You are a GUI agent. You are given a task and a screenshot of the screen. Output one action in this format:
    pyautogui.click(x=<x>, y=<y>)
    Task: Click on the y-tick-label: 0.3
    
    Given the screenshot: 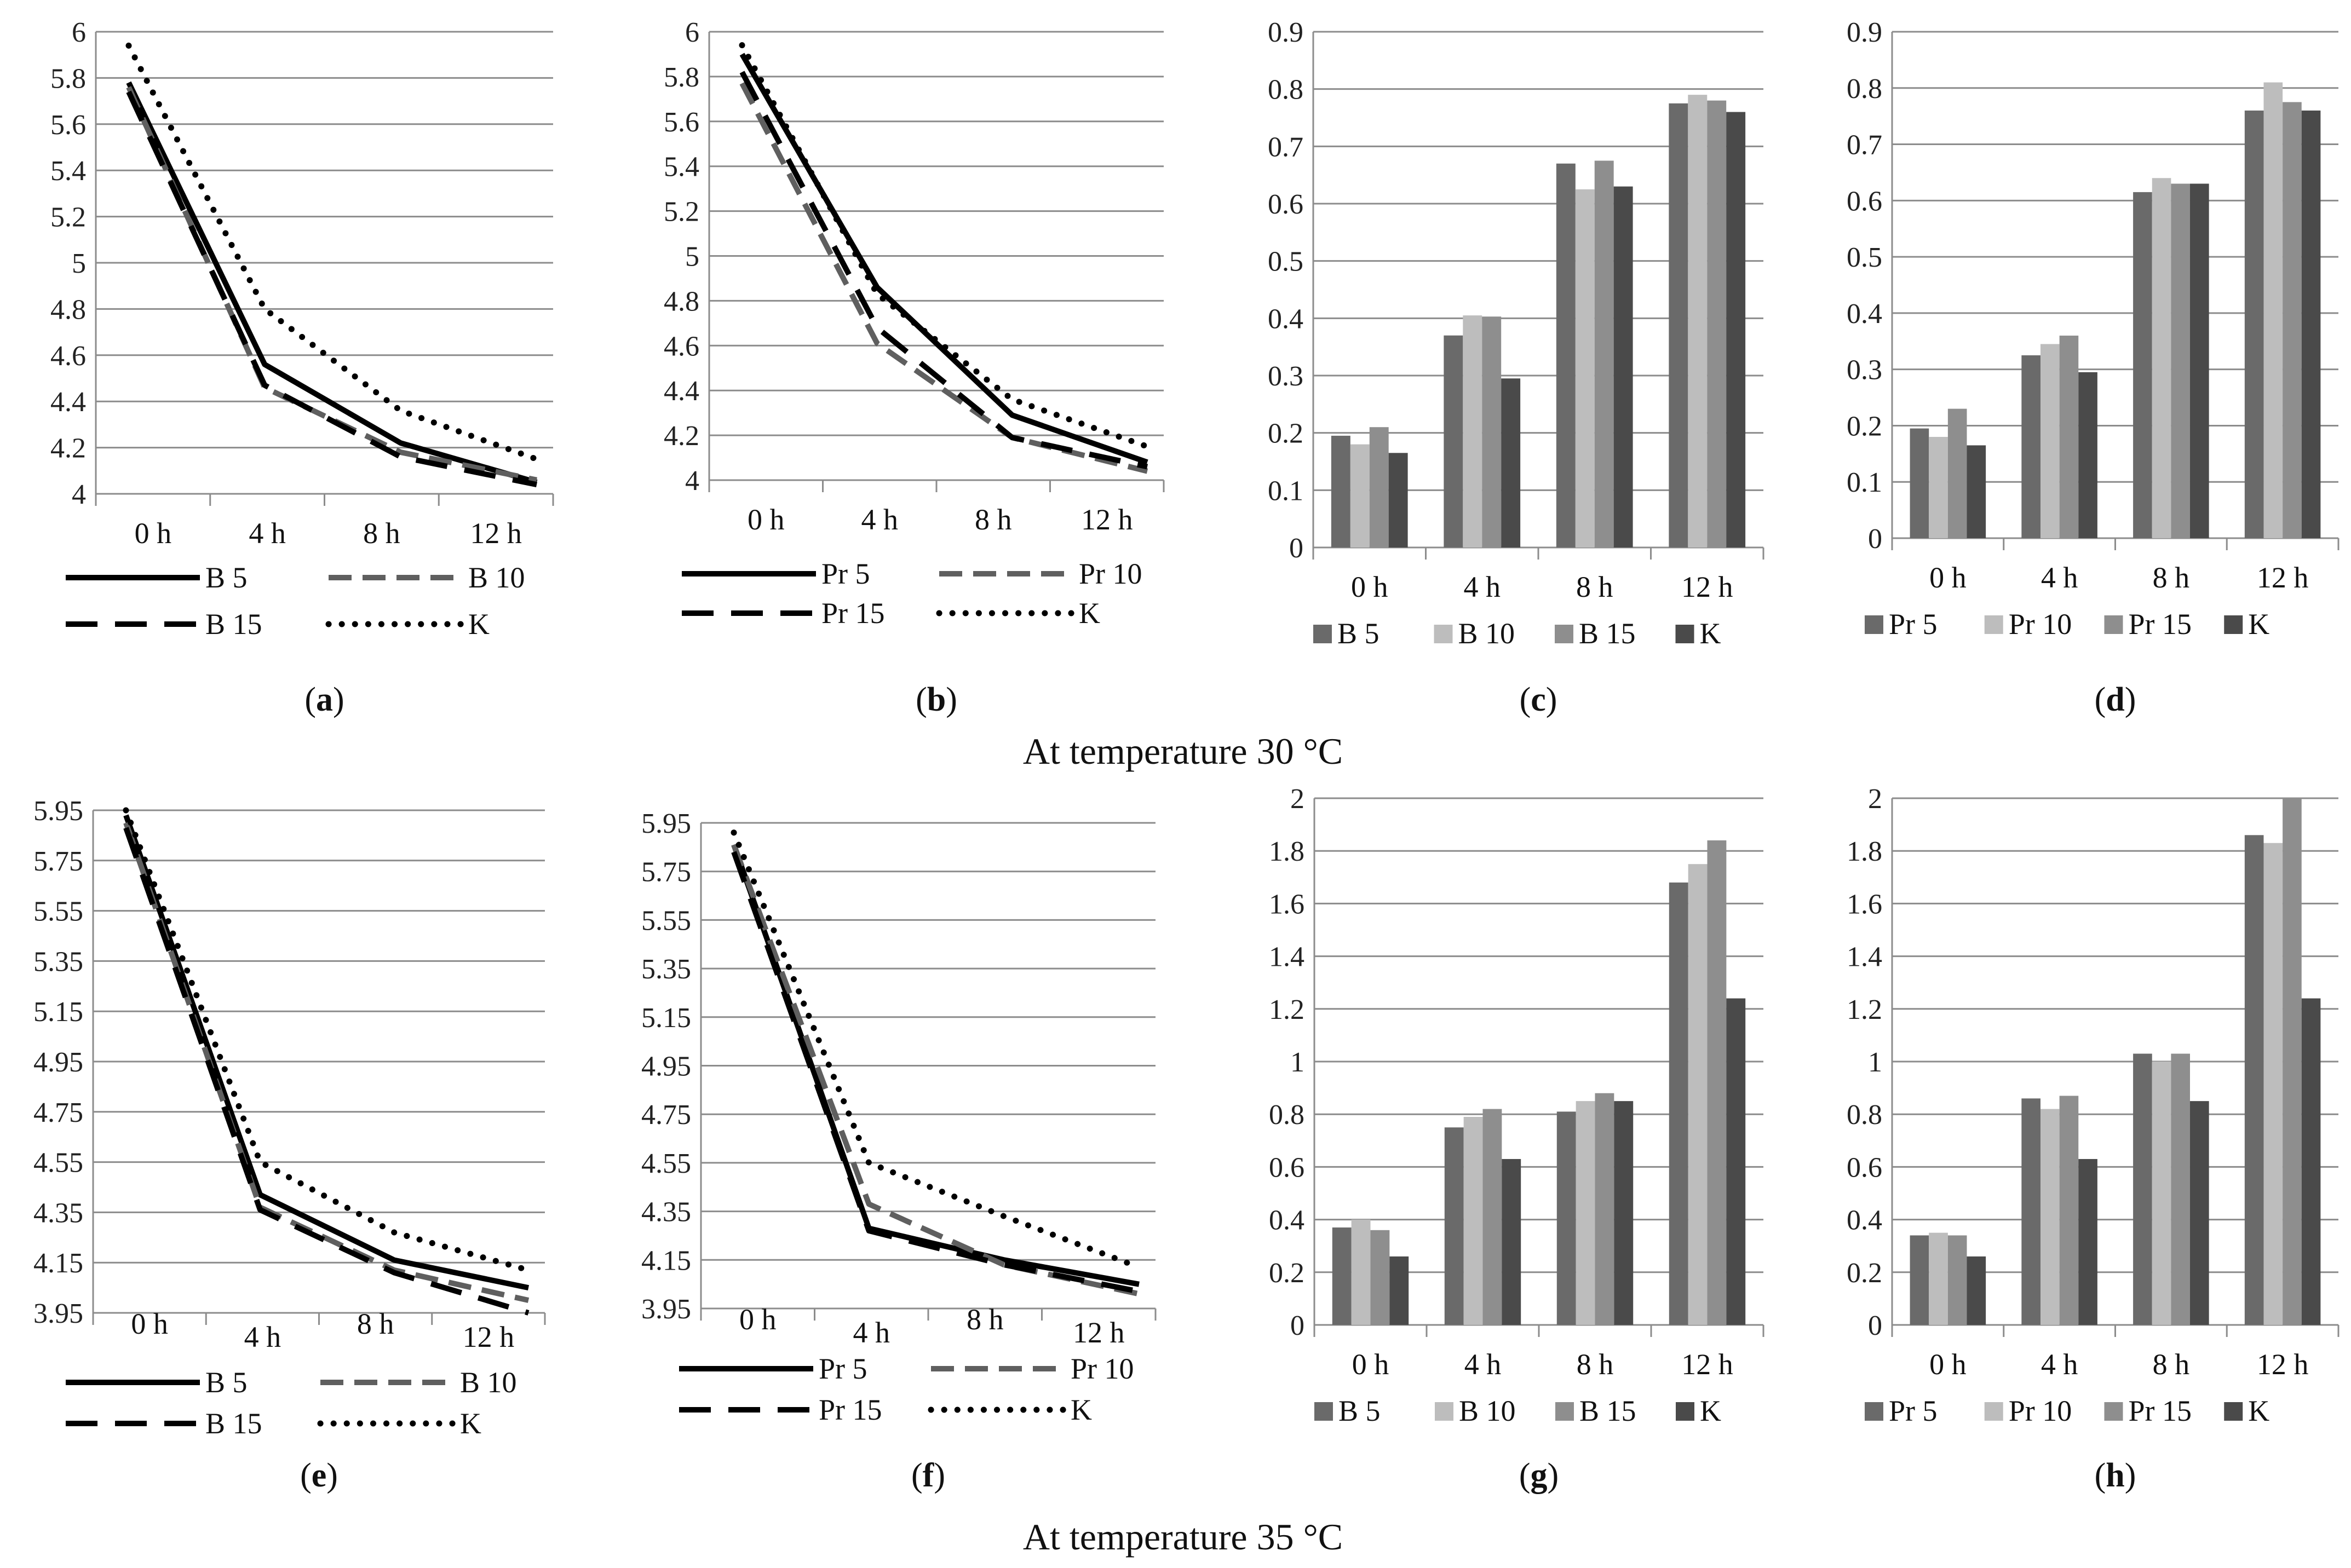 What is the action you would take?
    pyautogui.click(x=1864, y=370)
    